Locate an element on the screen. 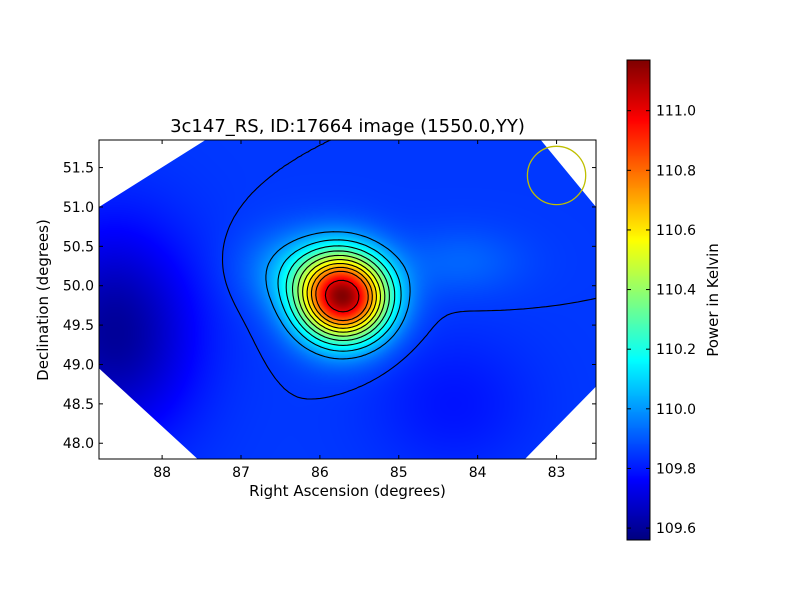 The height and width of the screenshot is (600, 800). colorbar-tick-label: 110.4 is located at coordinates (676, 291).